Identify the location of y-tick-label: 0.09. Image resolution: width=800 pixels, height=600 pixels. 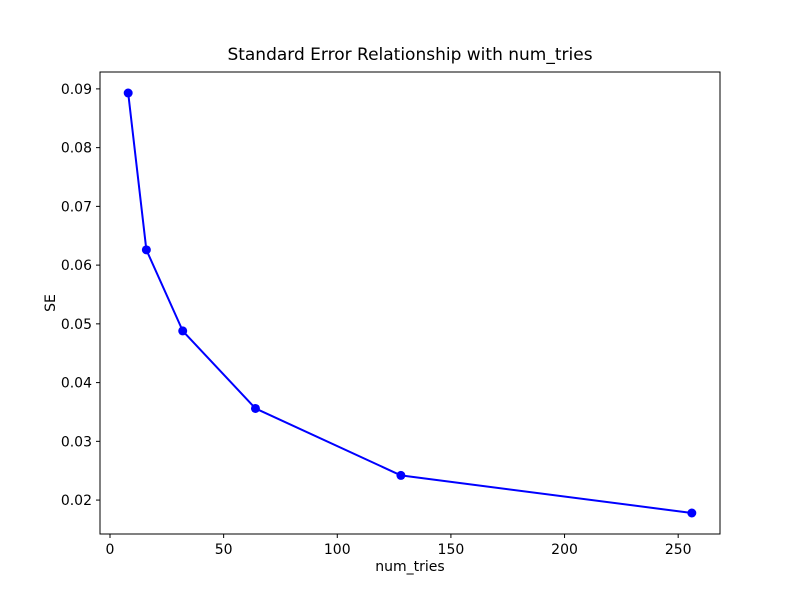
(76, 90).